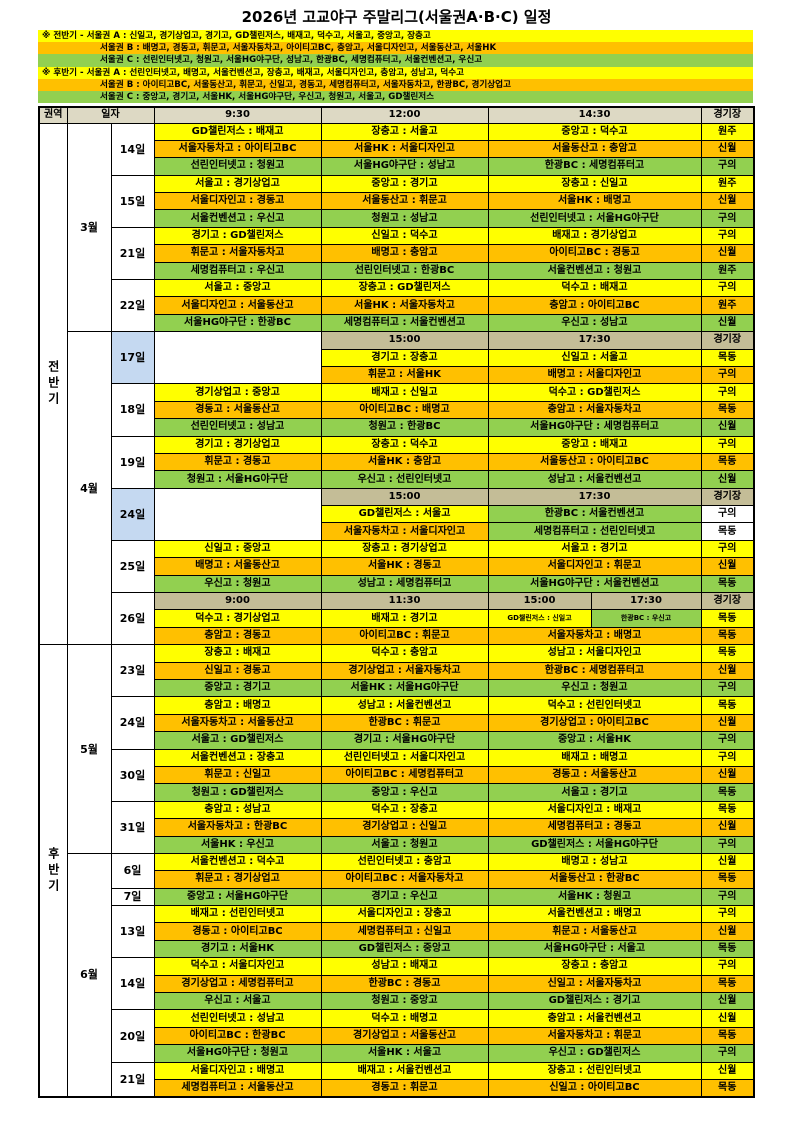 This screenshot has width=793, height=1123. I want to click on game-cell: 서울HK : 배명고, so click(594, 201).